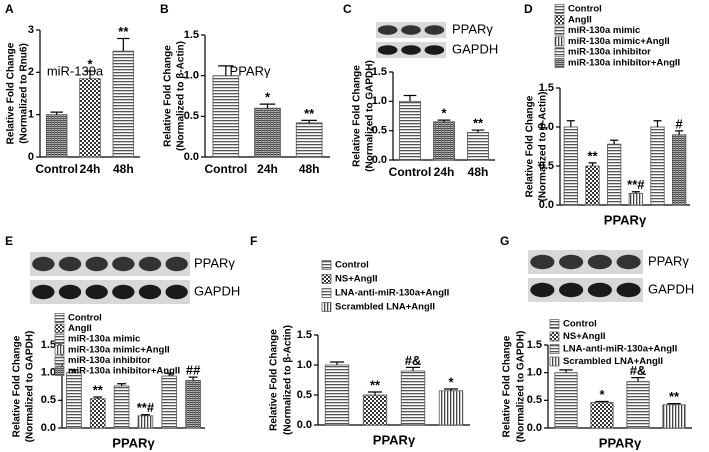  What do you see at coordinates (146, 407) in the screenshot?
I see `significance-label: **#` at bounding box center [146, 407].